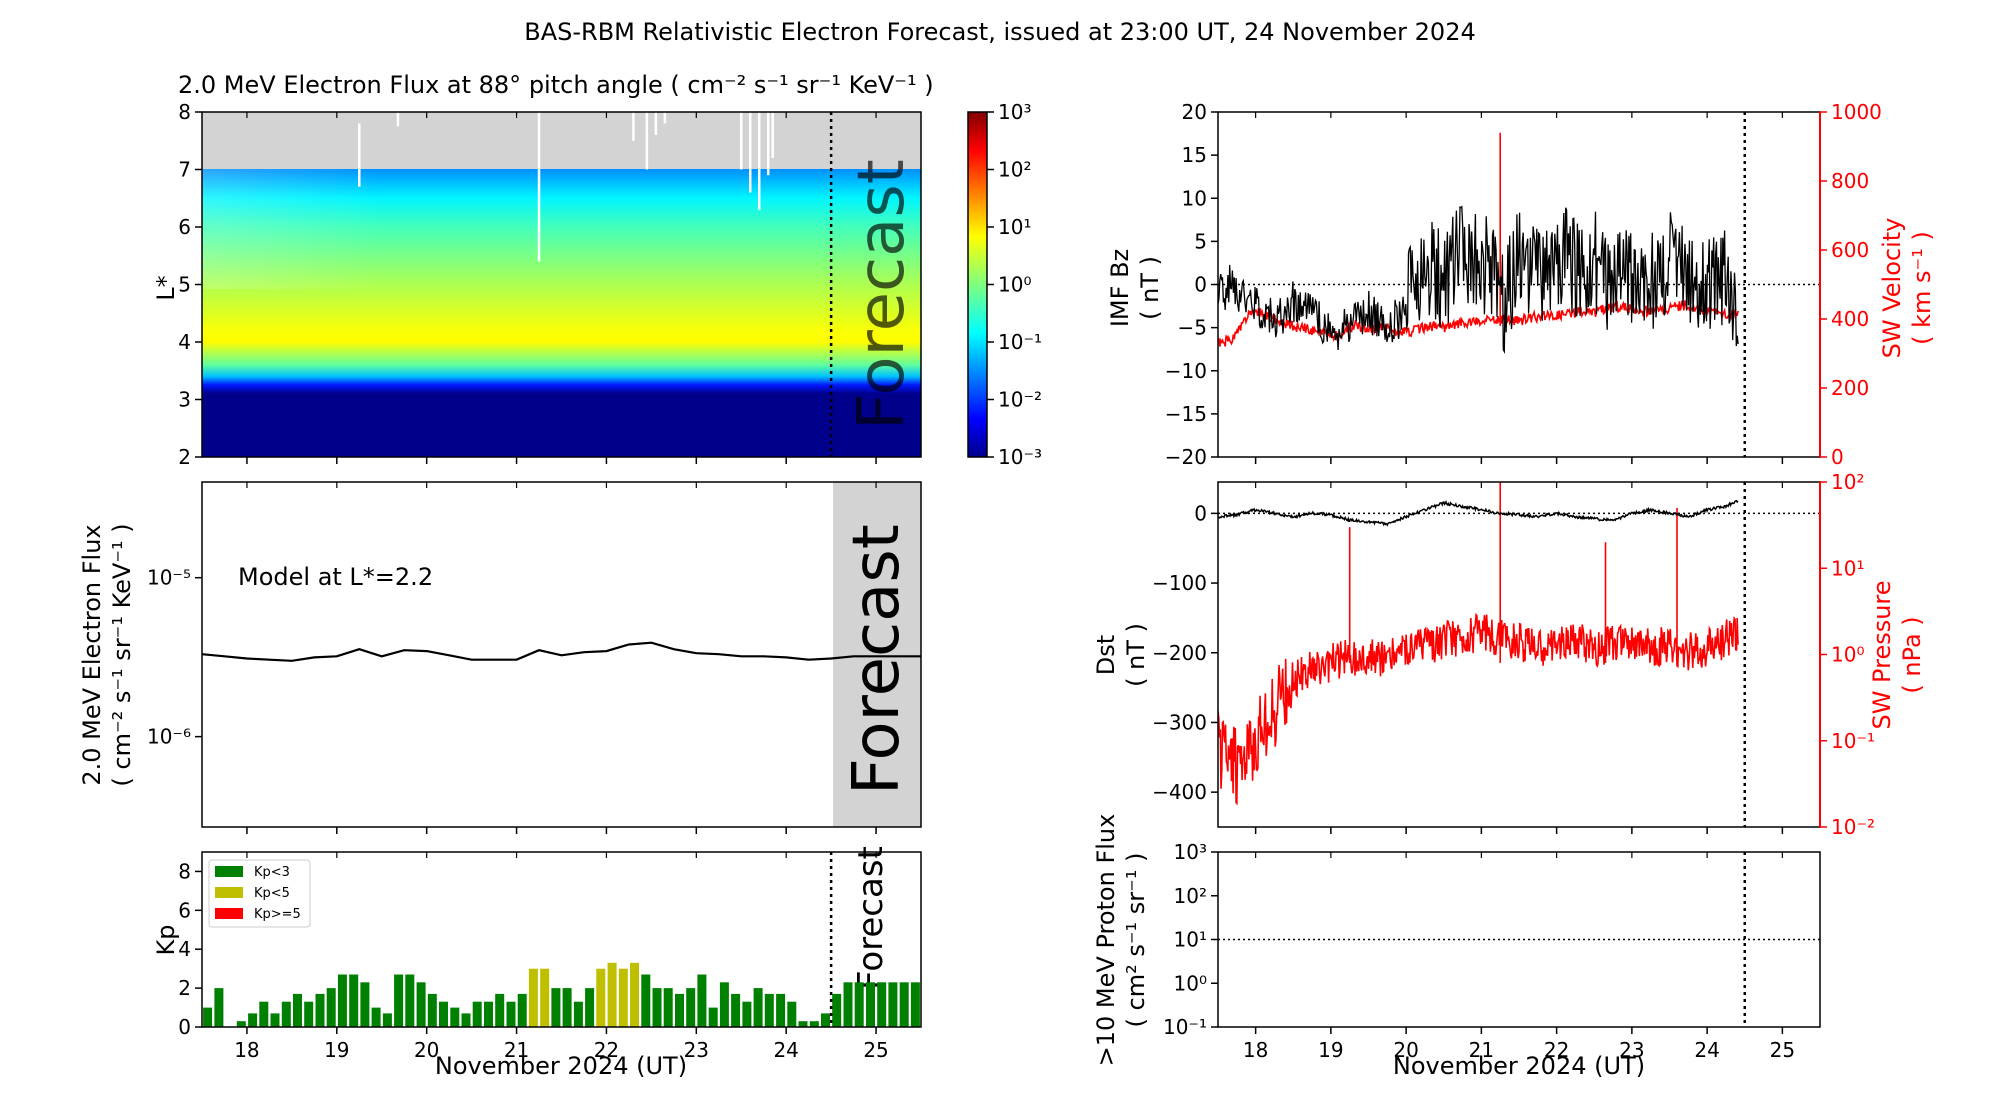  What do you see at coordinates (1194, 198) in the screenshot?
I see `imf-ytick-label: 10` at bounding box center [1194, 198].